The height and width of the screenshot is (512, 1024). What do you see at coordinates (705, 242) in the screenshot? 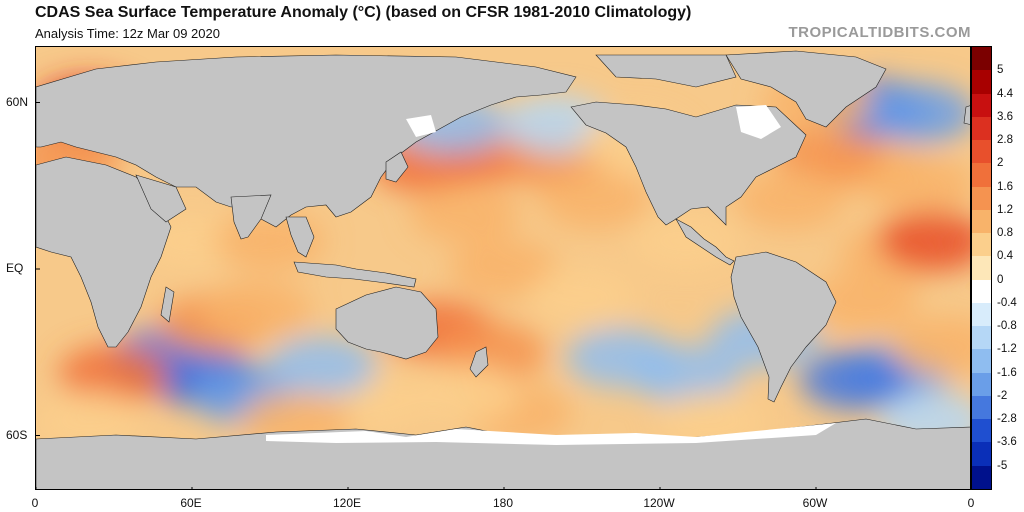
I see `land-central-america` at bounding box center [705, 242].